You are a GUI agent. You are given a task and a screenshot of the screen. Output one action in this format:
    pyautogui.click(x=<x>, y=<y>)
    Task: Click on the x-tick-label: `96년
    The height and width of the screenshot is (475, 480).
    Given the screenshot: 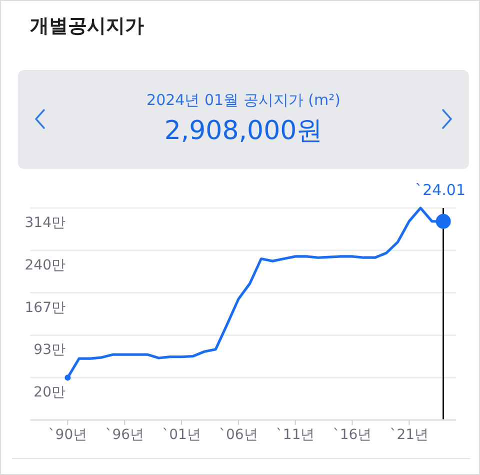 What is the action you would take?
    pyautogui.click(x=124, y=434)
    